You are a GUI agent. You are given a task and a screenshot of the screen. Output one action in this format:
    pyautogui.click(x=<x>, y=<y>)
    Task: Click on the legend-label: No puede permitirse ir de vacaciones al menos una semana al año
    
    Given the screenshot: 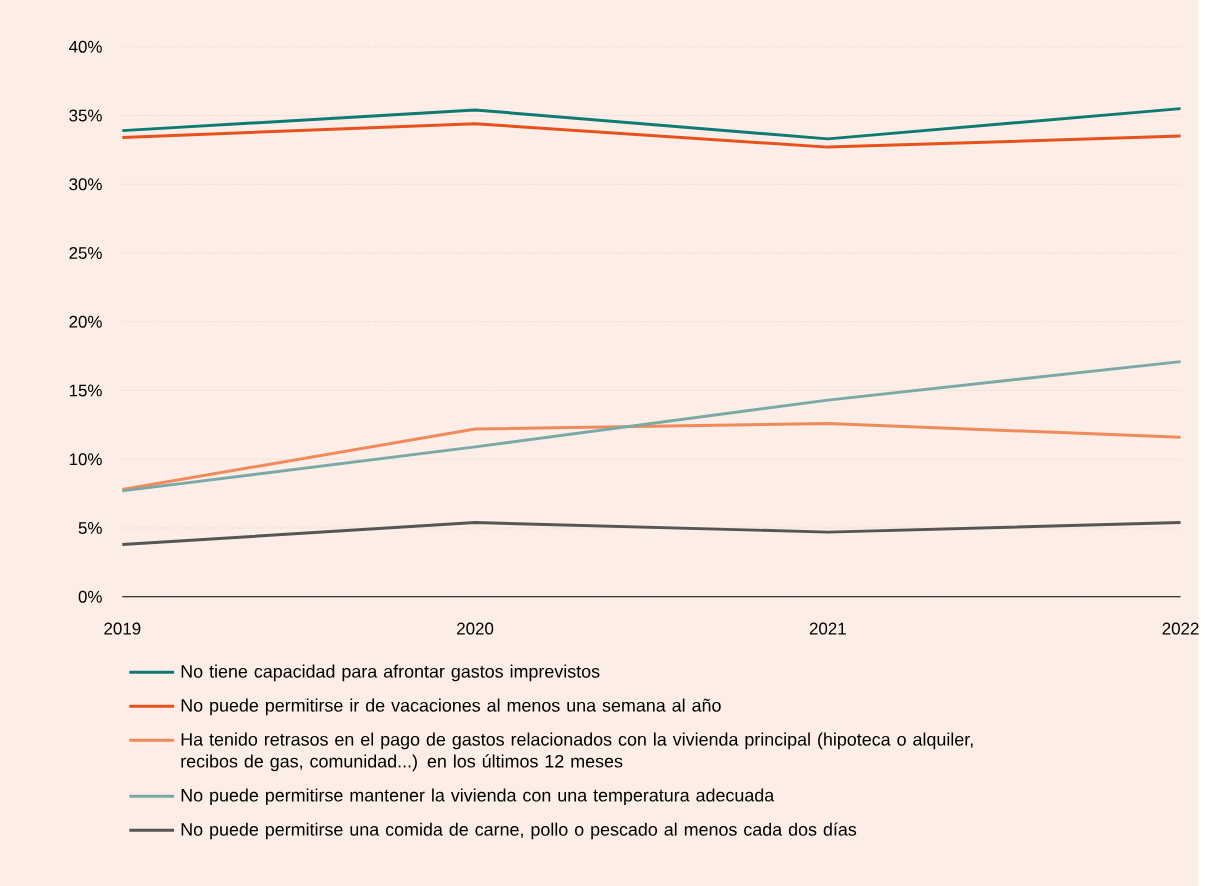 What is the action you would take?
    pyautogui.click(x=451, y=707)
    